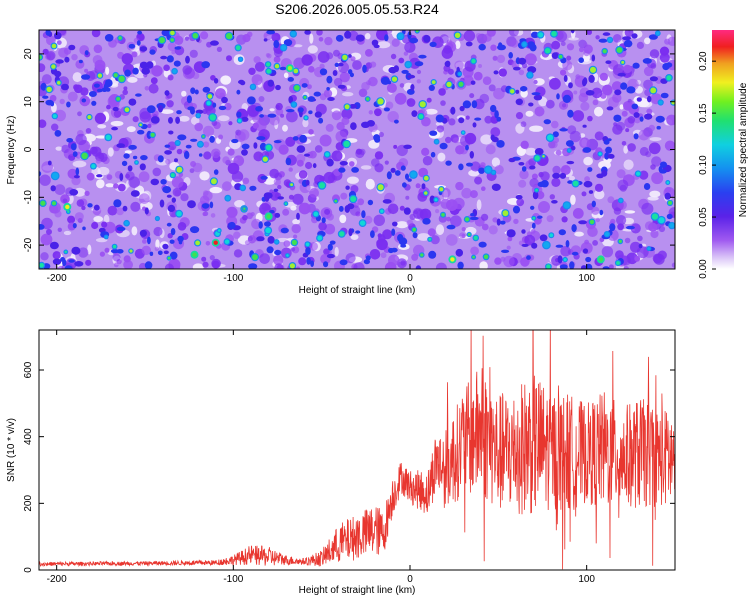 The height and width of the screenshot is (600, 750). Describe the element at coordinates (194, 254) in the screenshot. I see `heatmap-strong-peak` at that location.